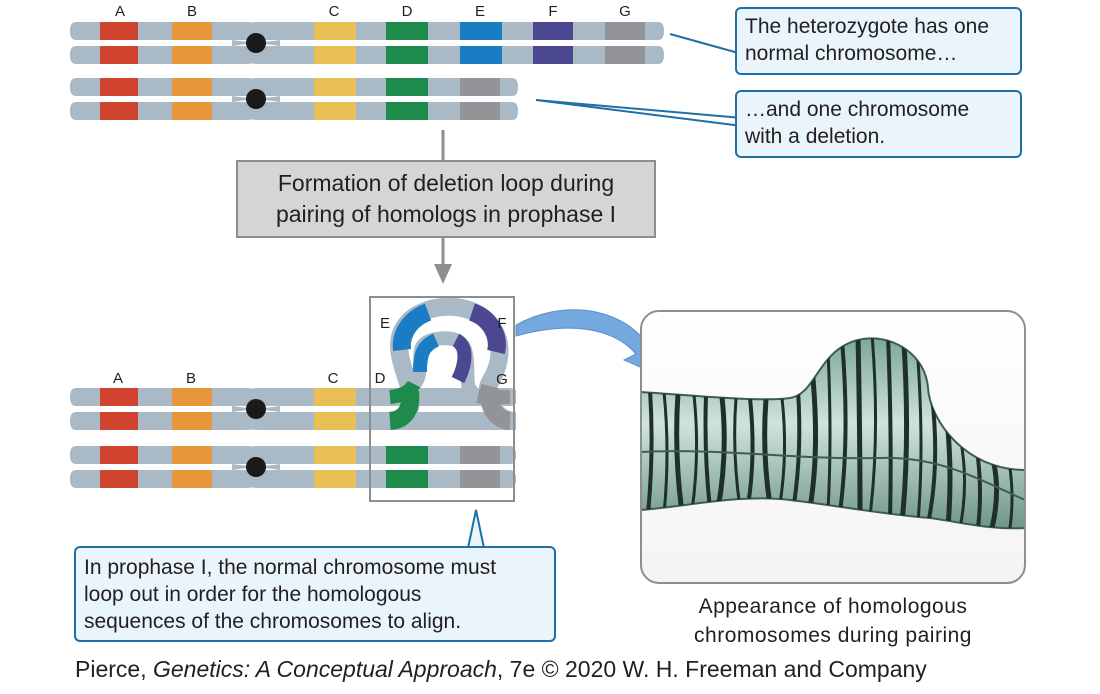 This screenshot has height=694, width=1100. I want to click on normal-chromosome, so click(367, 43).